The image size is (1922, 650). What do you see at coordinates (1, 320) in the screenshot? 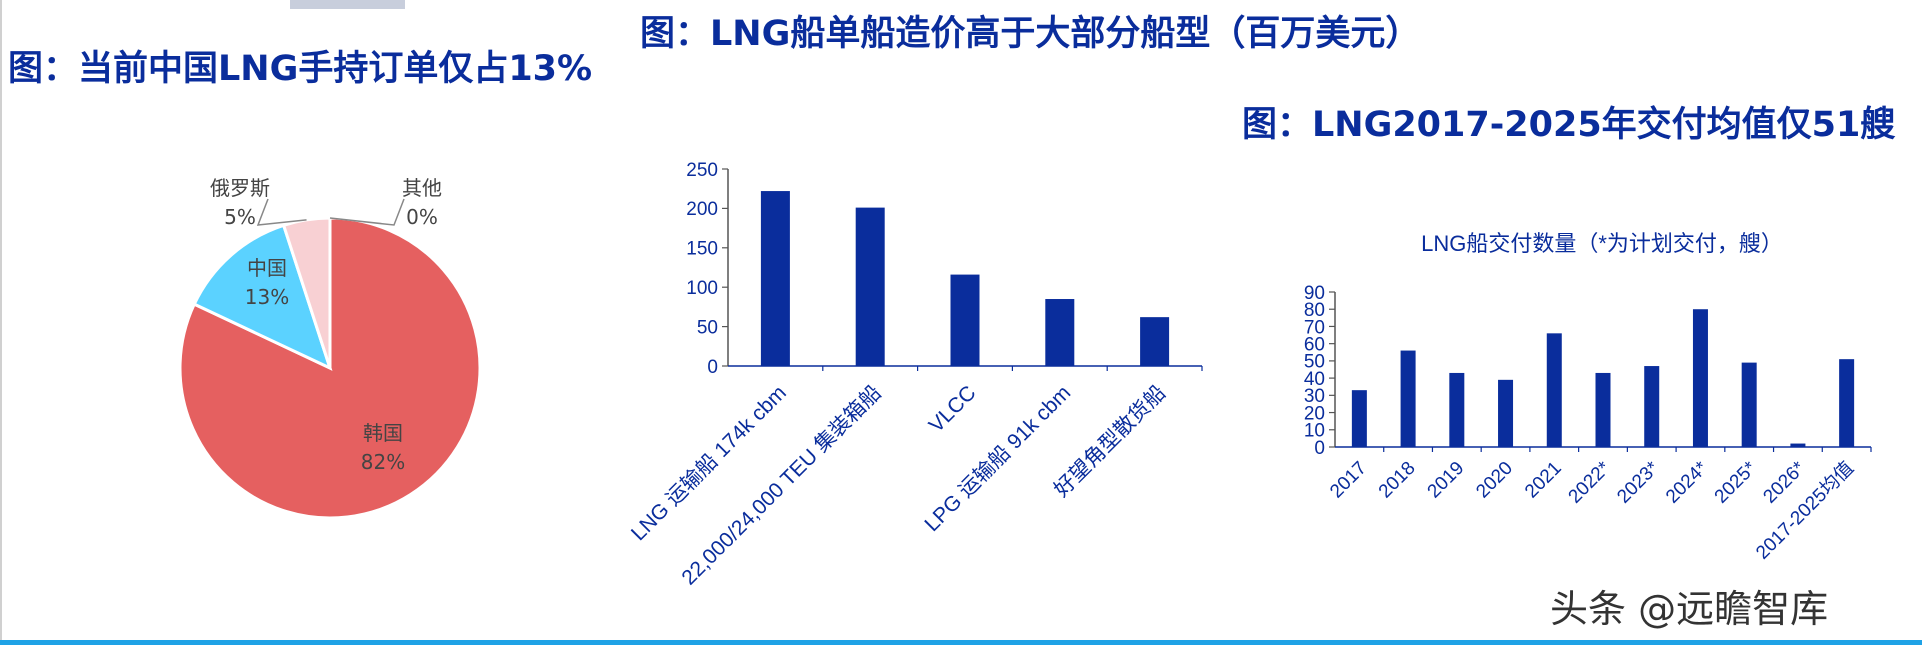
I see `left-border` at bounding box center [1, 320].